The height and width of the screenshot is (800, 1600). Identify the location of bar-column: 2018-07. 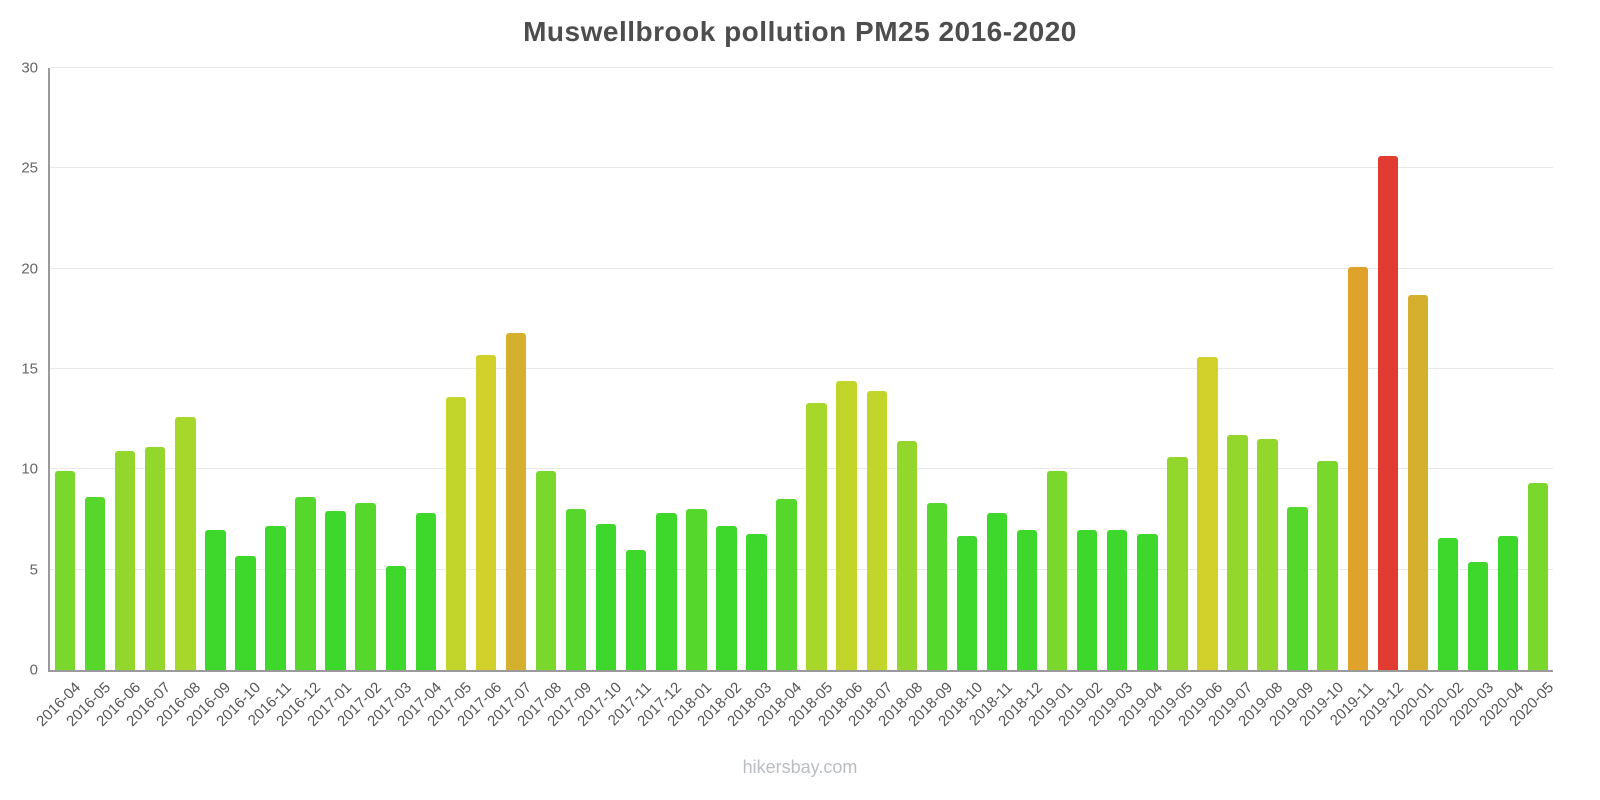
(870, 399).